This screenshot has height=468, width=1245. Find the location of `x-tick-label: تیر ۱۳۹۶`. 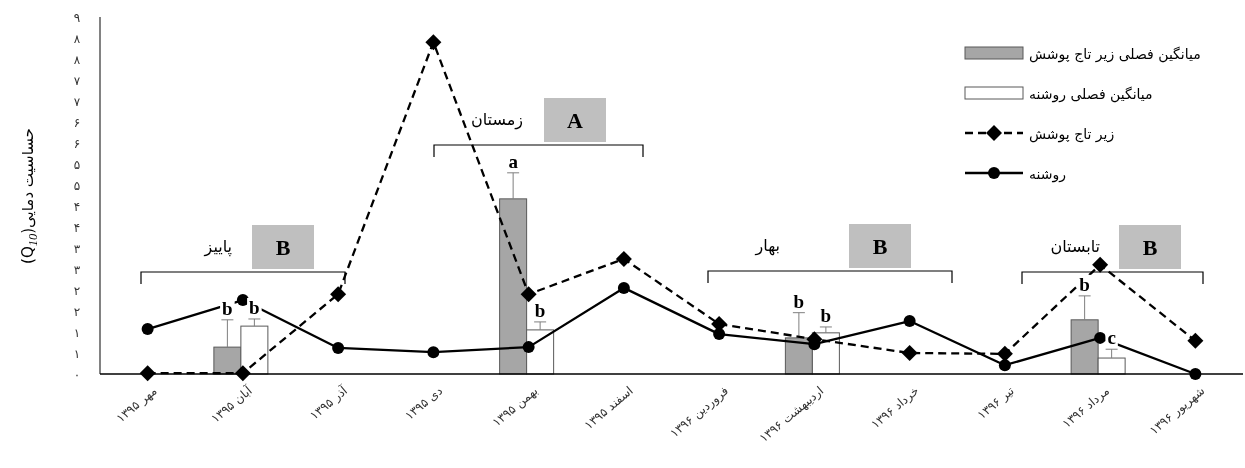

x-tick-label: تیر ۱۳۹۶ is located at coordinates (996, 403).